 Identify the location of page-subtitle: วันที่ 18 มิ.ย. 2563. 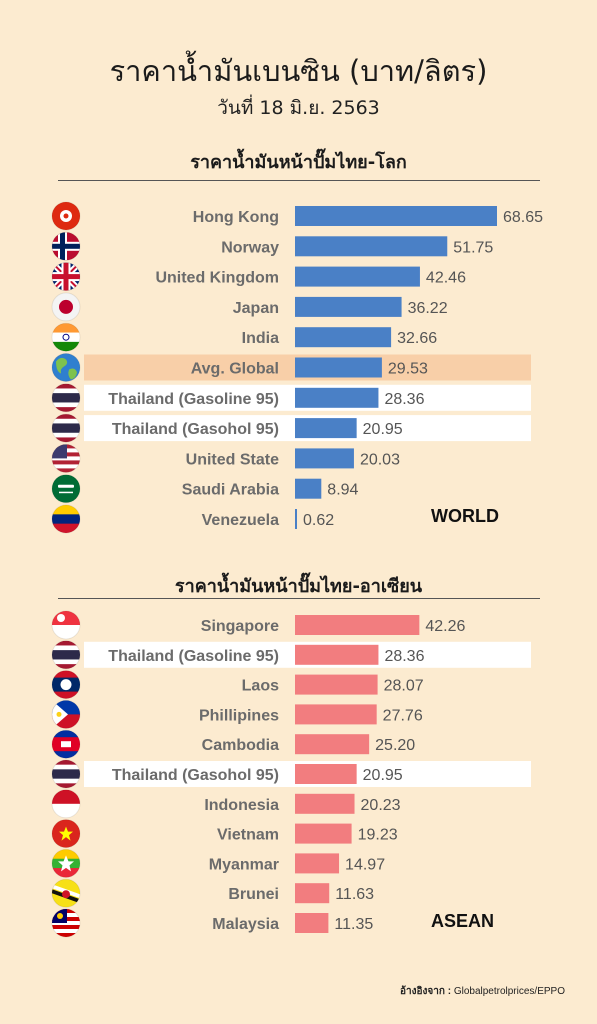
(298, 108).